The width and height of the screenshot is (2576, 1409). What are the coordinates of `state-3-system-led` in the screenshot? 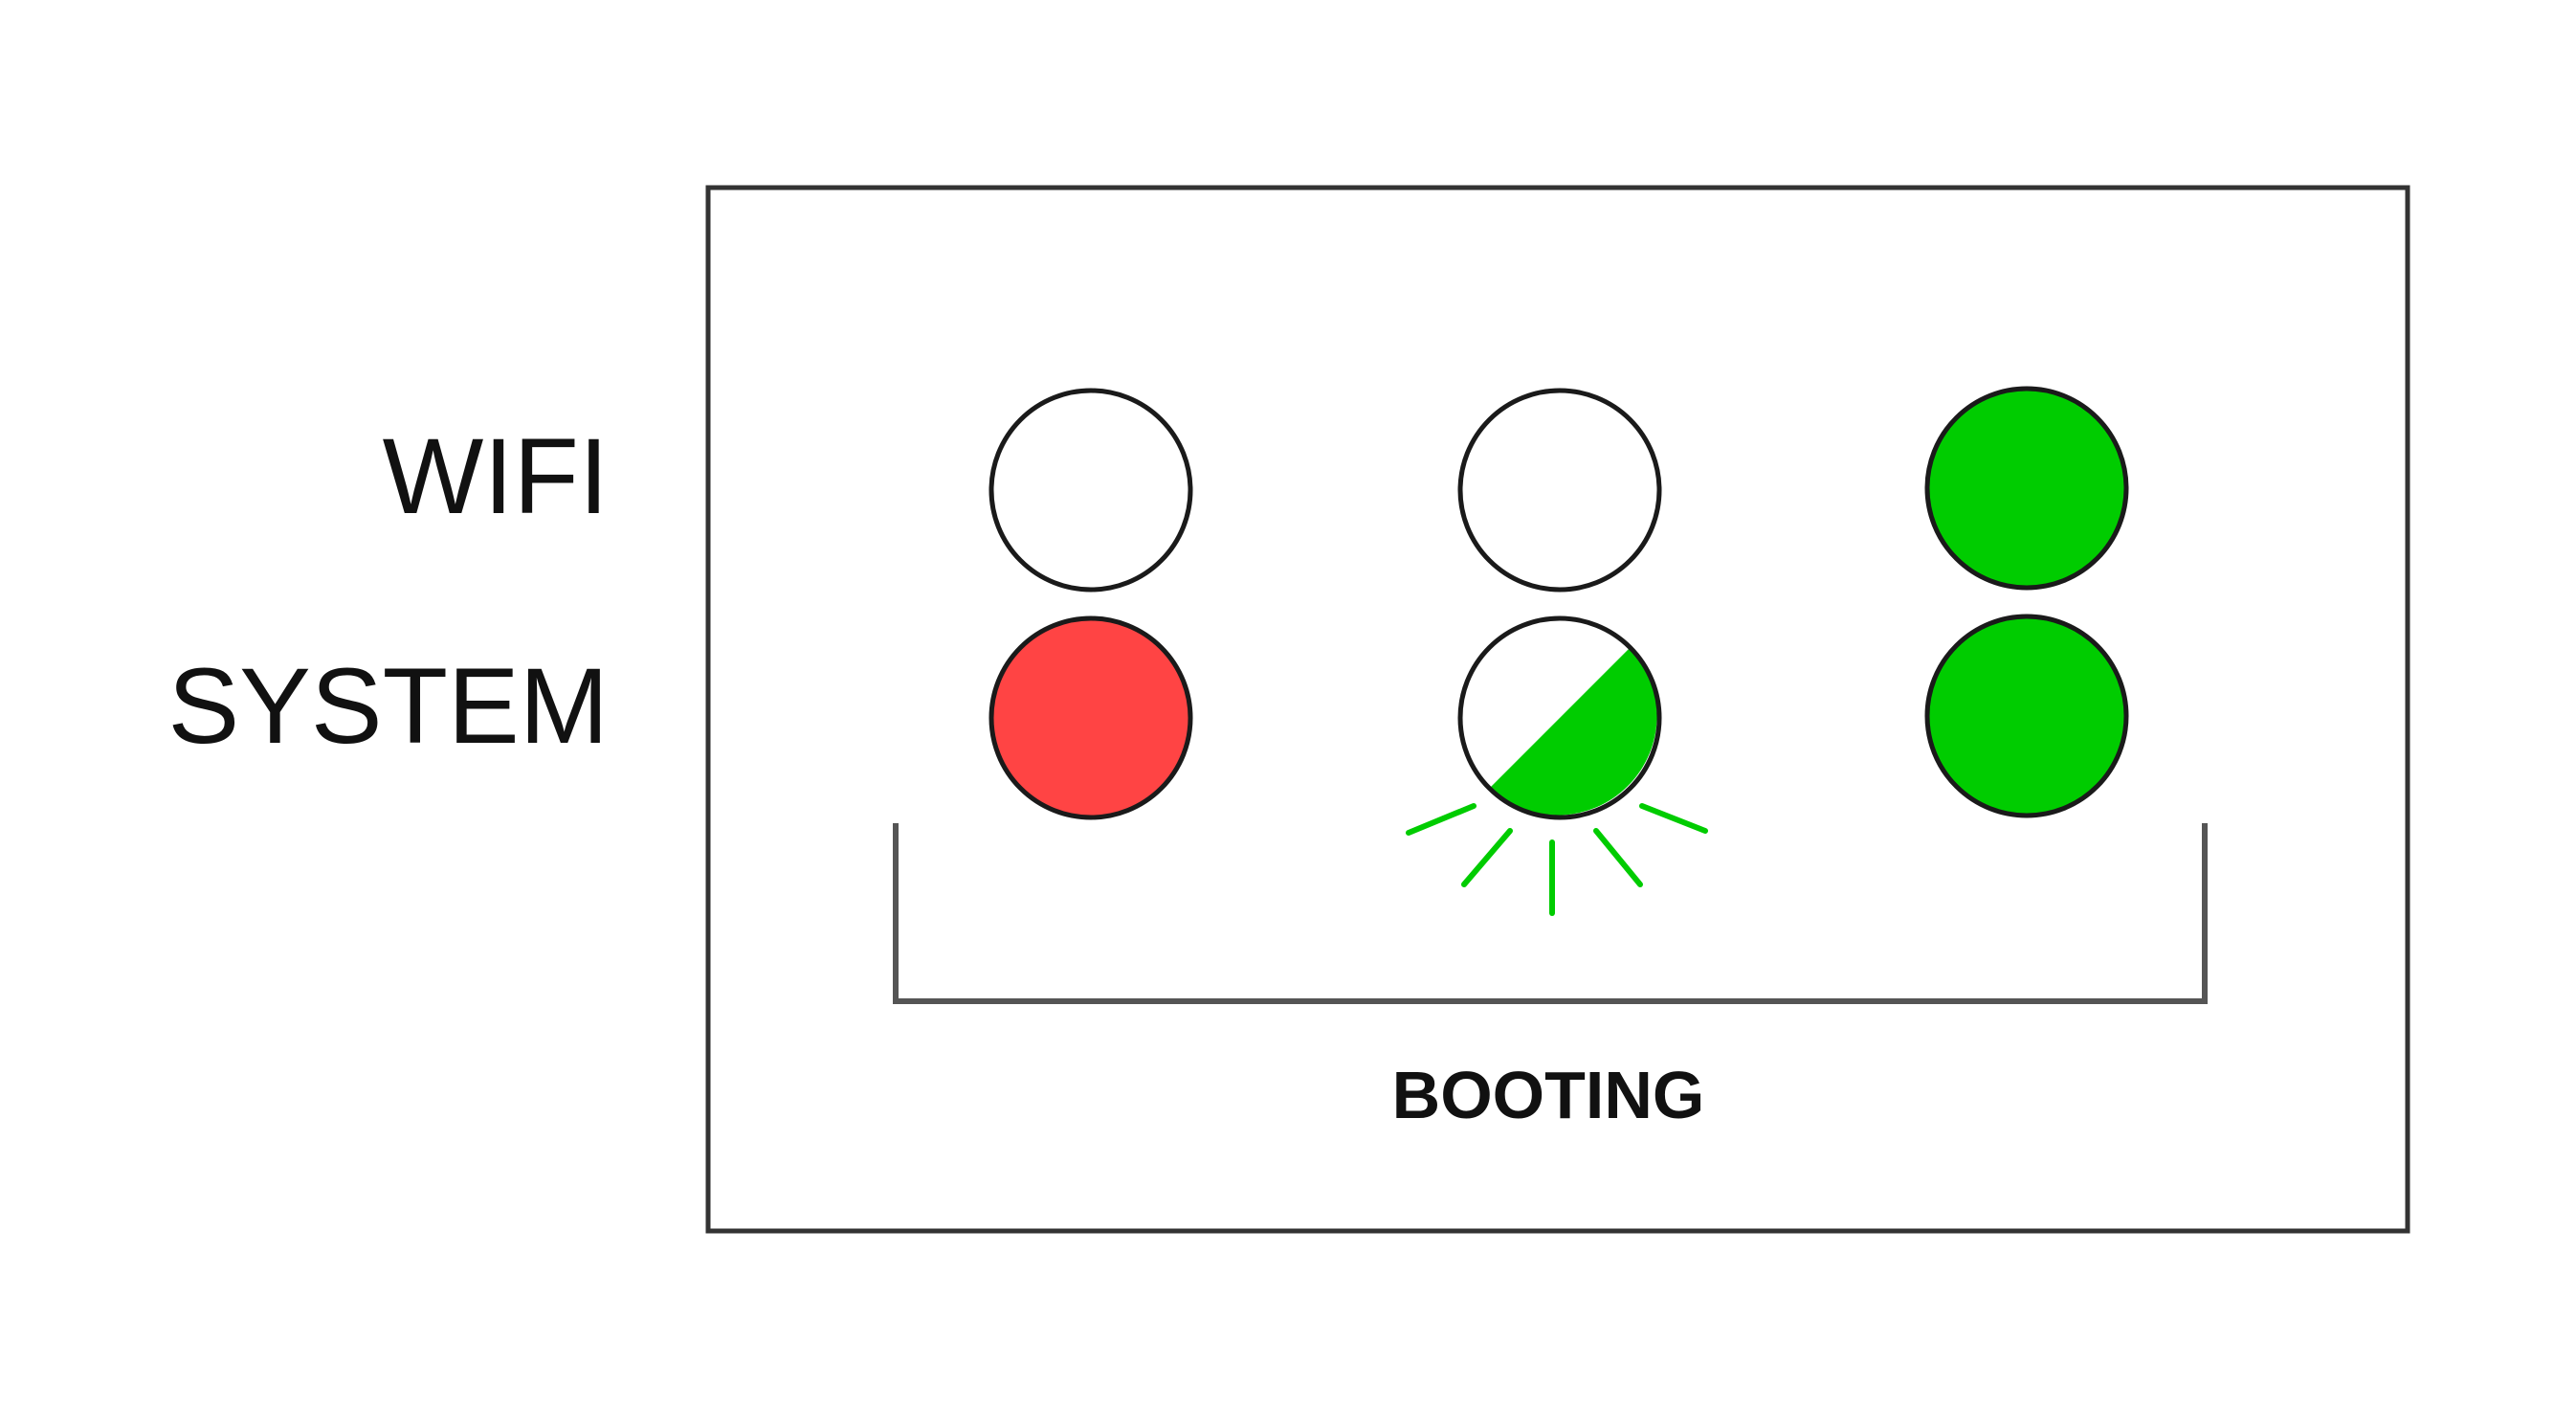 It's located at (2026, 716).